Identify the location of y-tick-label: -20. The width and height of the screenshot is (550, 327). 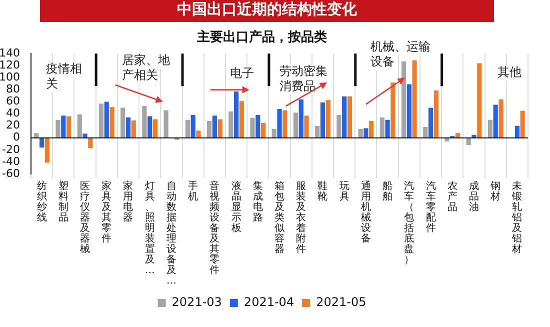
(11, 149).